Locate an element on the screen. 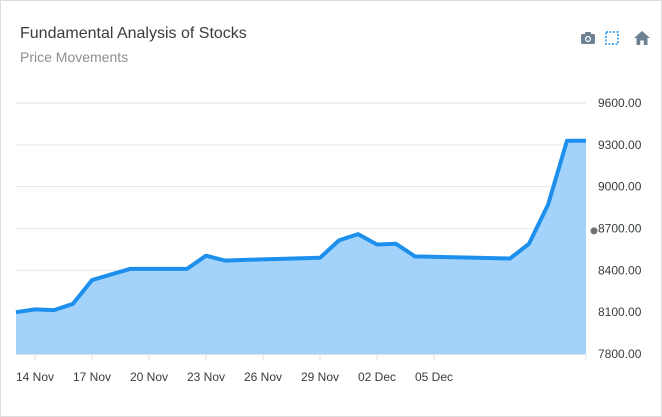  y-tick-label: 8700.00 is located at coordinates (620, 229).